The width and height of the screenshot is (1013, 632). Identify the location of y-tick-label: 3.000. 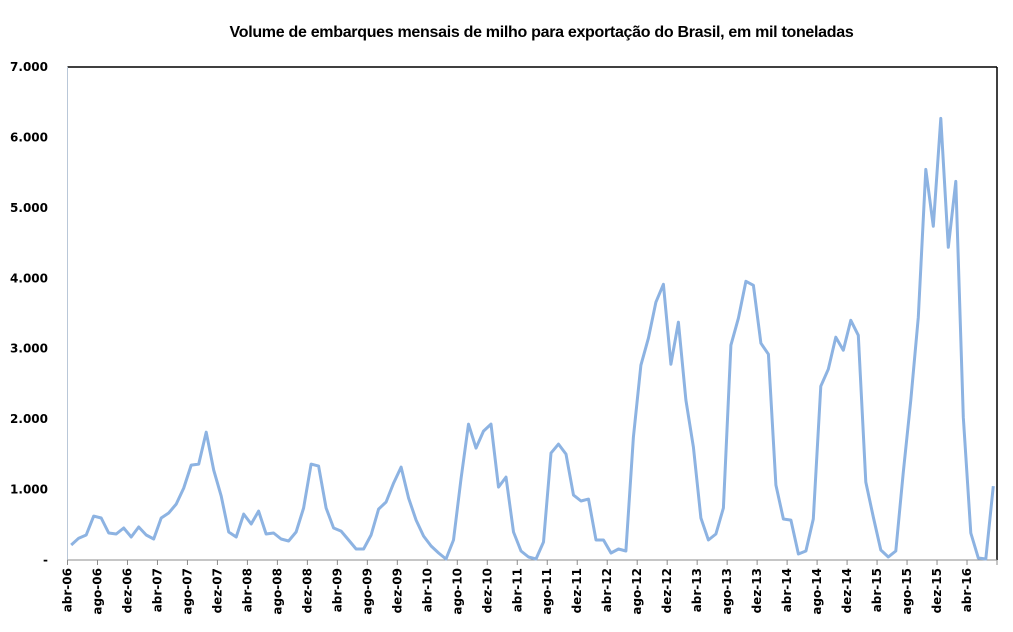
(29, 349).